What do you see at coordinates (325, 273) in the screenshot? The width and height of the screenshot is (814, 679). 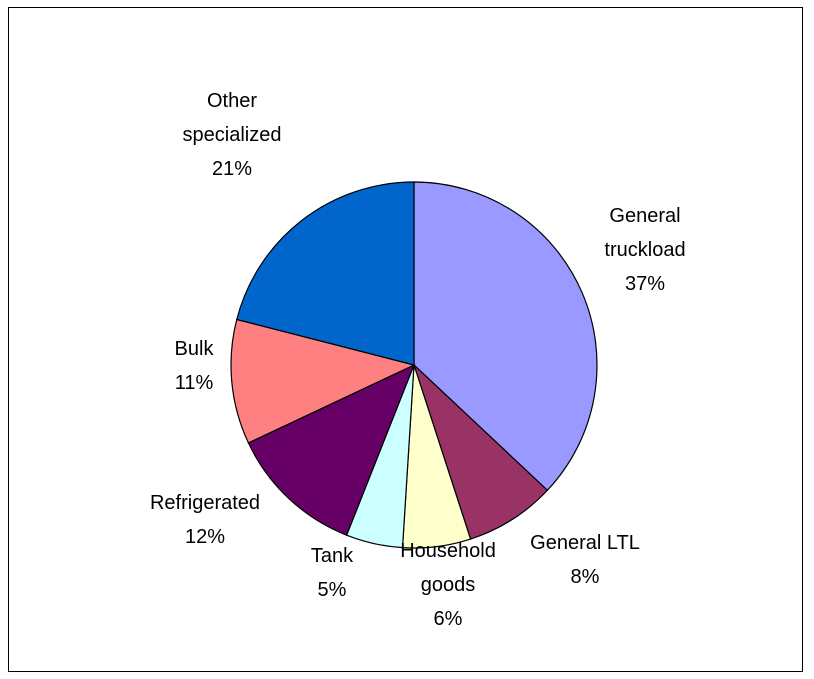 I see `pie-slice-other-specialized` at bounding box center [325, 273].